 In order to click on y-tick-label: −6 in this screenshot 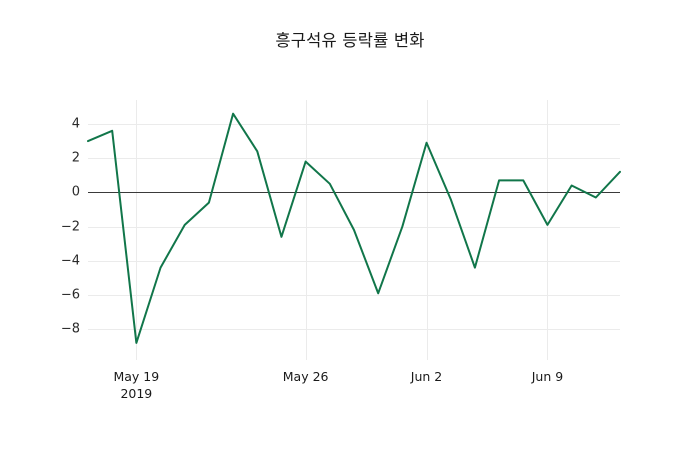, I will do `click(70, 295)`.